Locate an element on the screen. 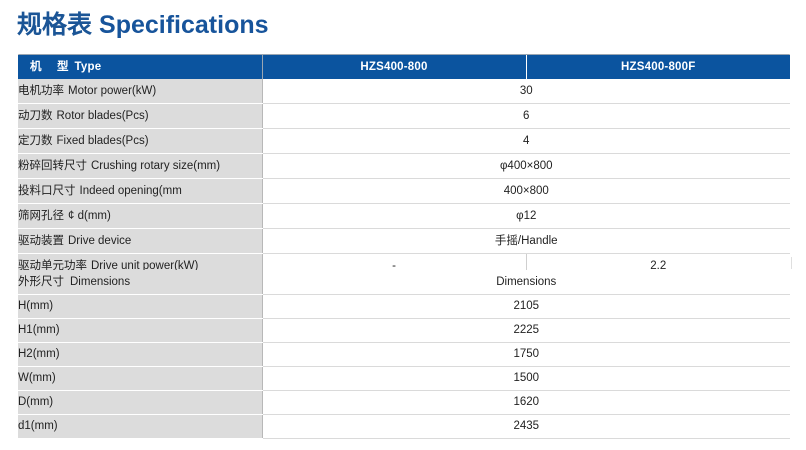 The height and width of the screenshot is (450, 806). row-label-en: Rotor blades(Pcs) is located at coordinates (102, 116).